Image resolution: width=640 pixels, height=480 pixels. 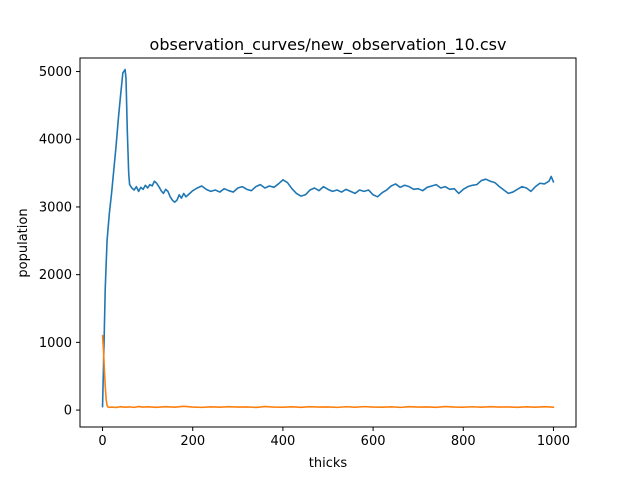 I want to click on x-tick-label: 1000, so click(x=553, y=441).